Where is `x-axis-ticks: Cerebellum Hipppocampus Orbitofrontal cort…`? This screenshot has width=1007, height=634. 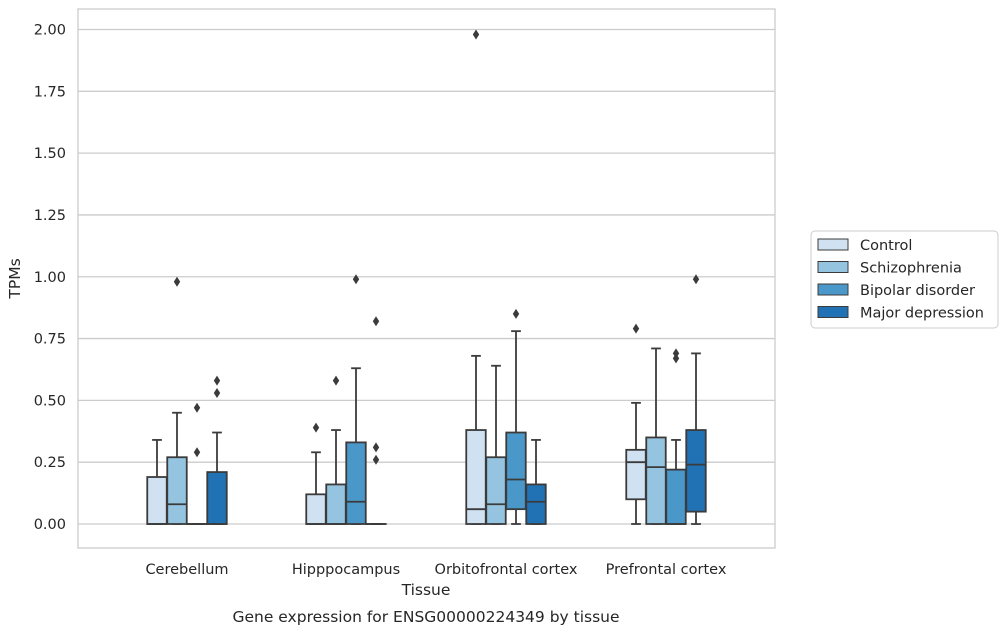 x-axis-ticks: Cerebellum Hipppocampus Orbitofrontal cort… is located at coordinates (435, 570).